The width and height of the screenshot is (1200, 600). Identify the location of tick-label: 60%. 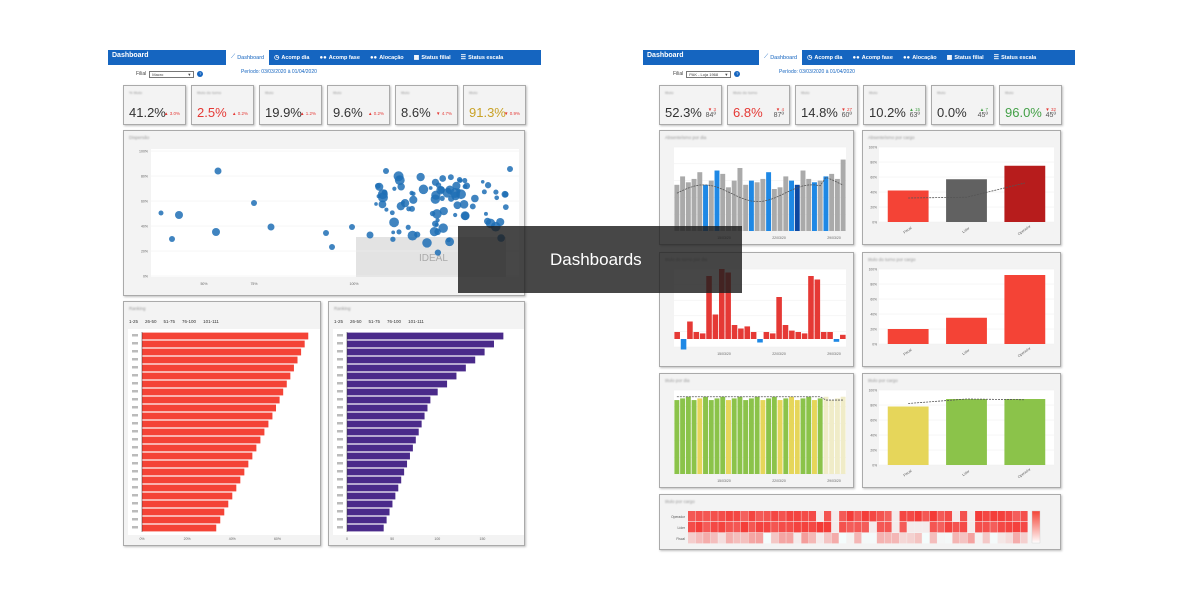
(873, 421).